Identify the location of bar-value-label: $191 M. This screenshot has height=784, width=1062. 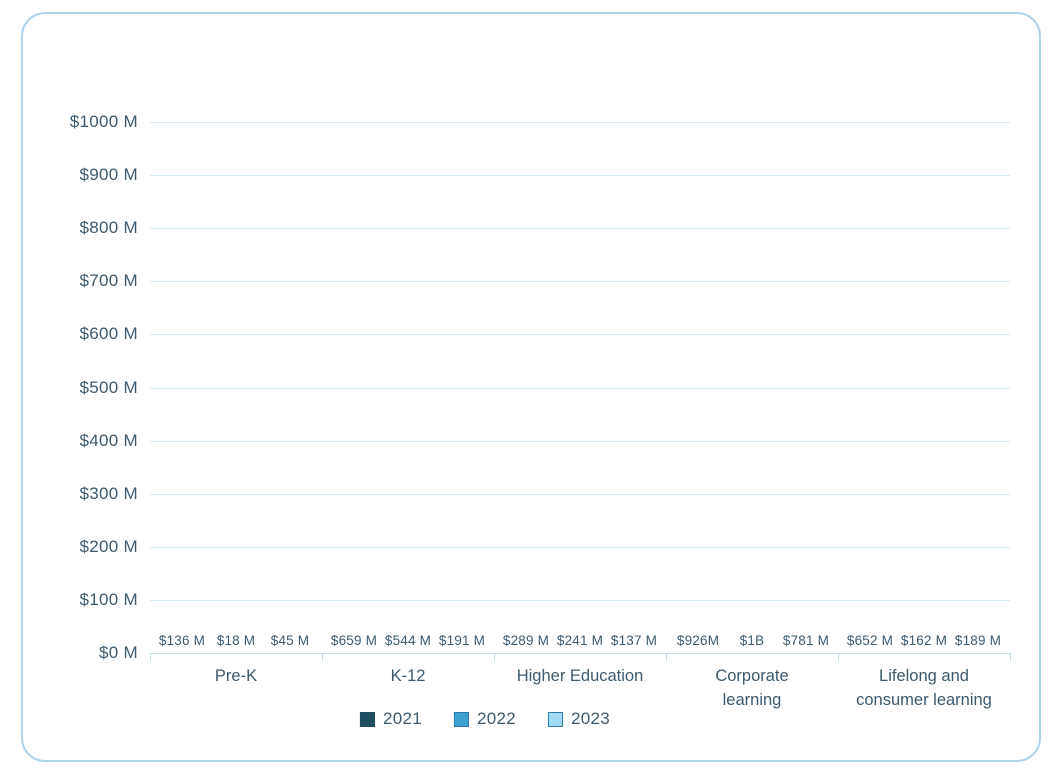
(462, 640).